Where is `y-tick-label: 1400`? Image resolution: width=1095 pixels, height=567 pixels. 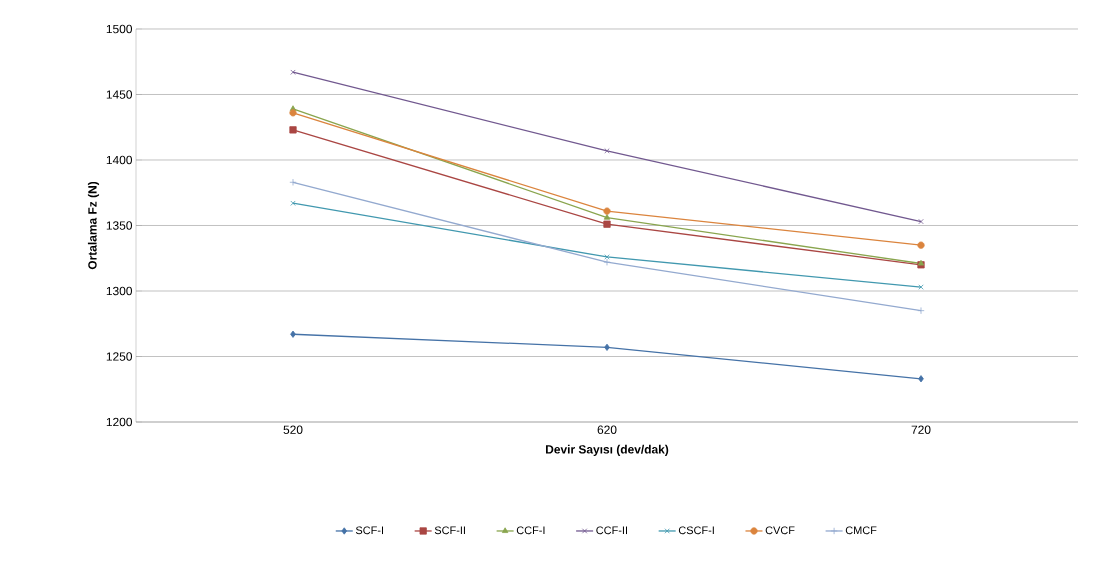
y-tick-label: 1400 is located at coordinates (119, 160).